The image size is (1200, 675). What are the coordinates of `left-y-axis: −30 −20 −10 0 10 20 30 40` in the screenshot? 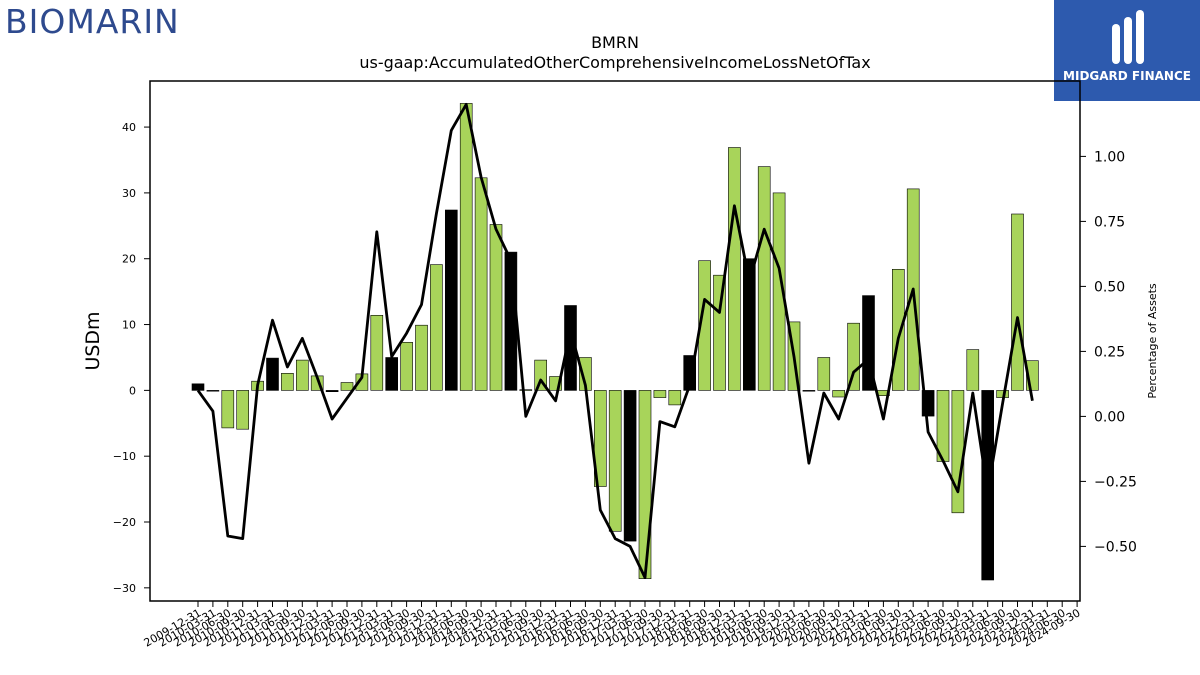 It's located at (131, 358).